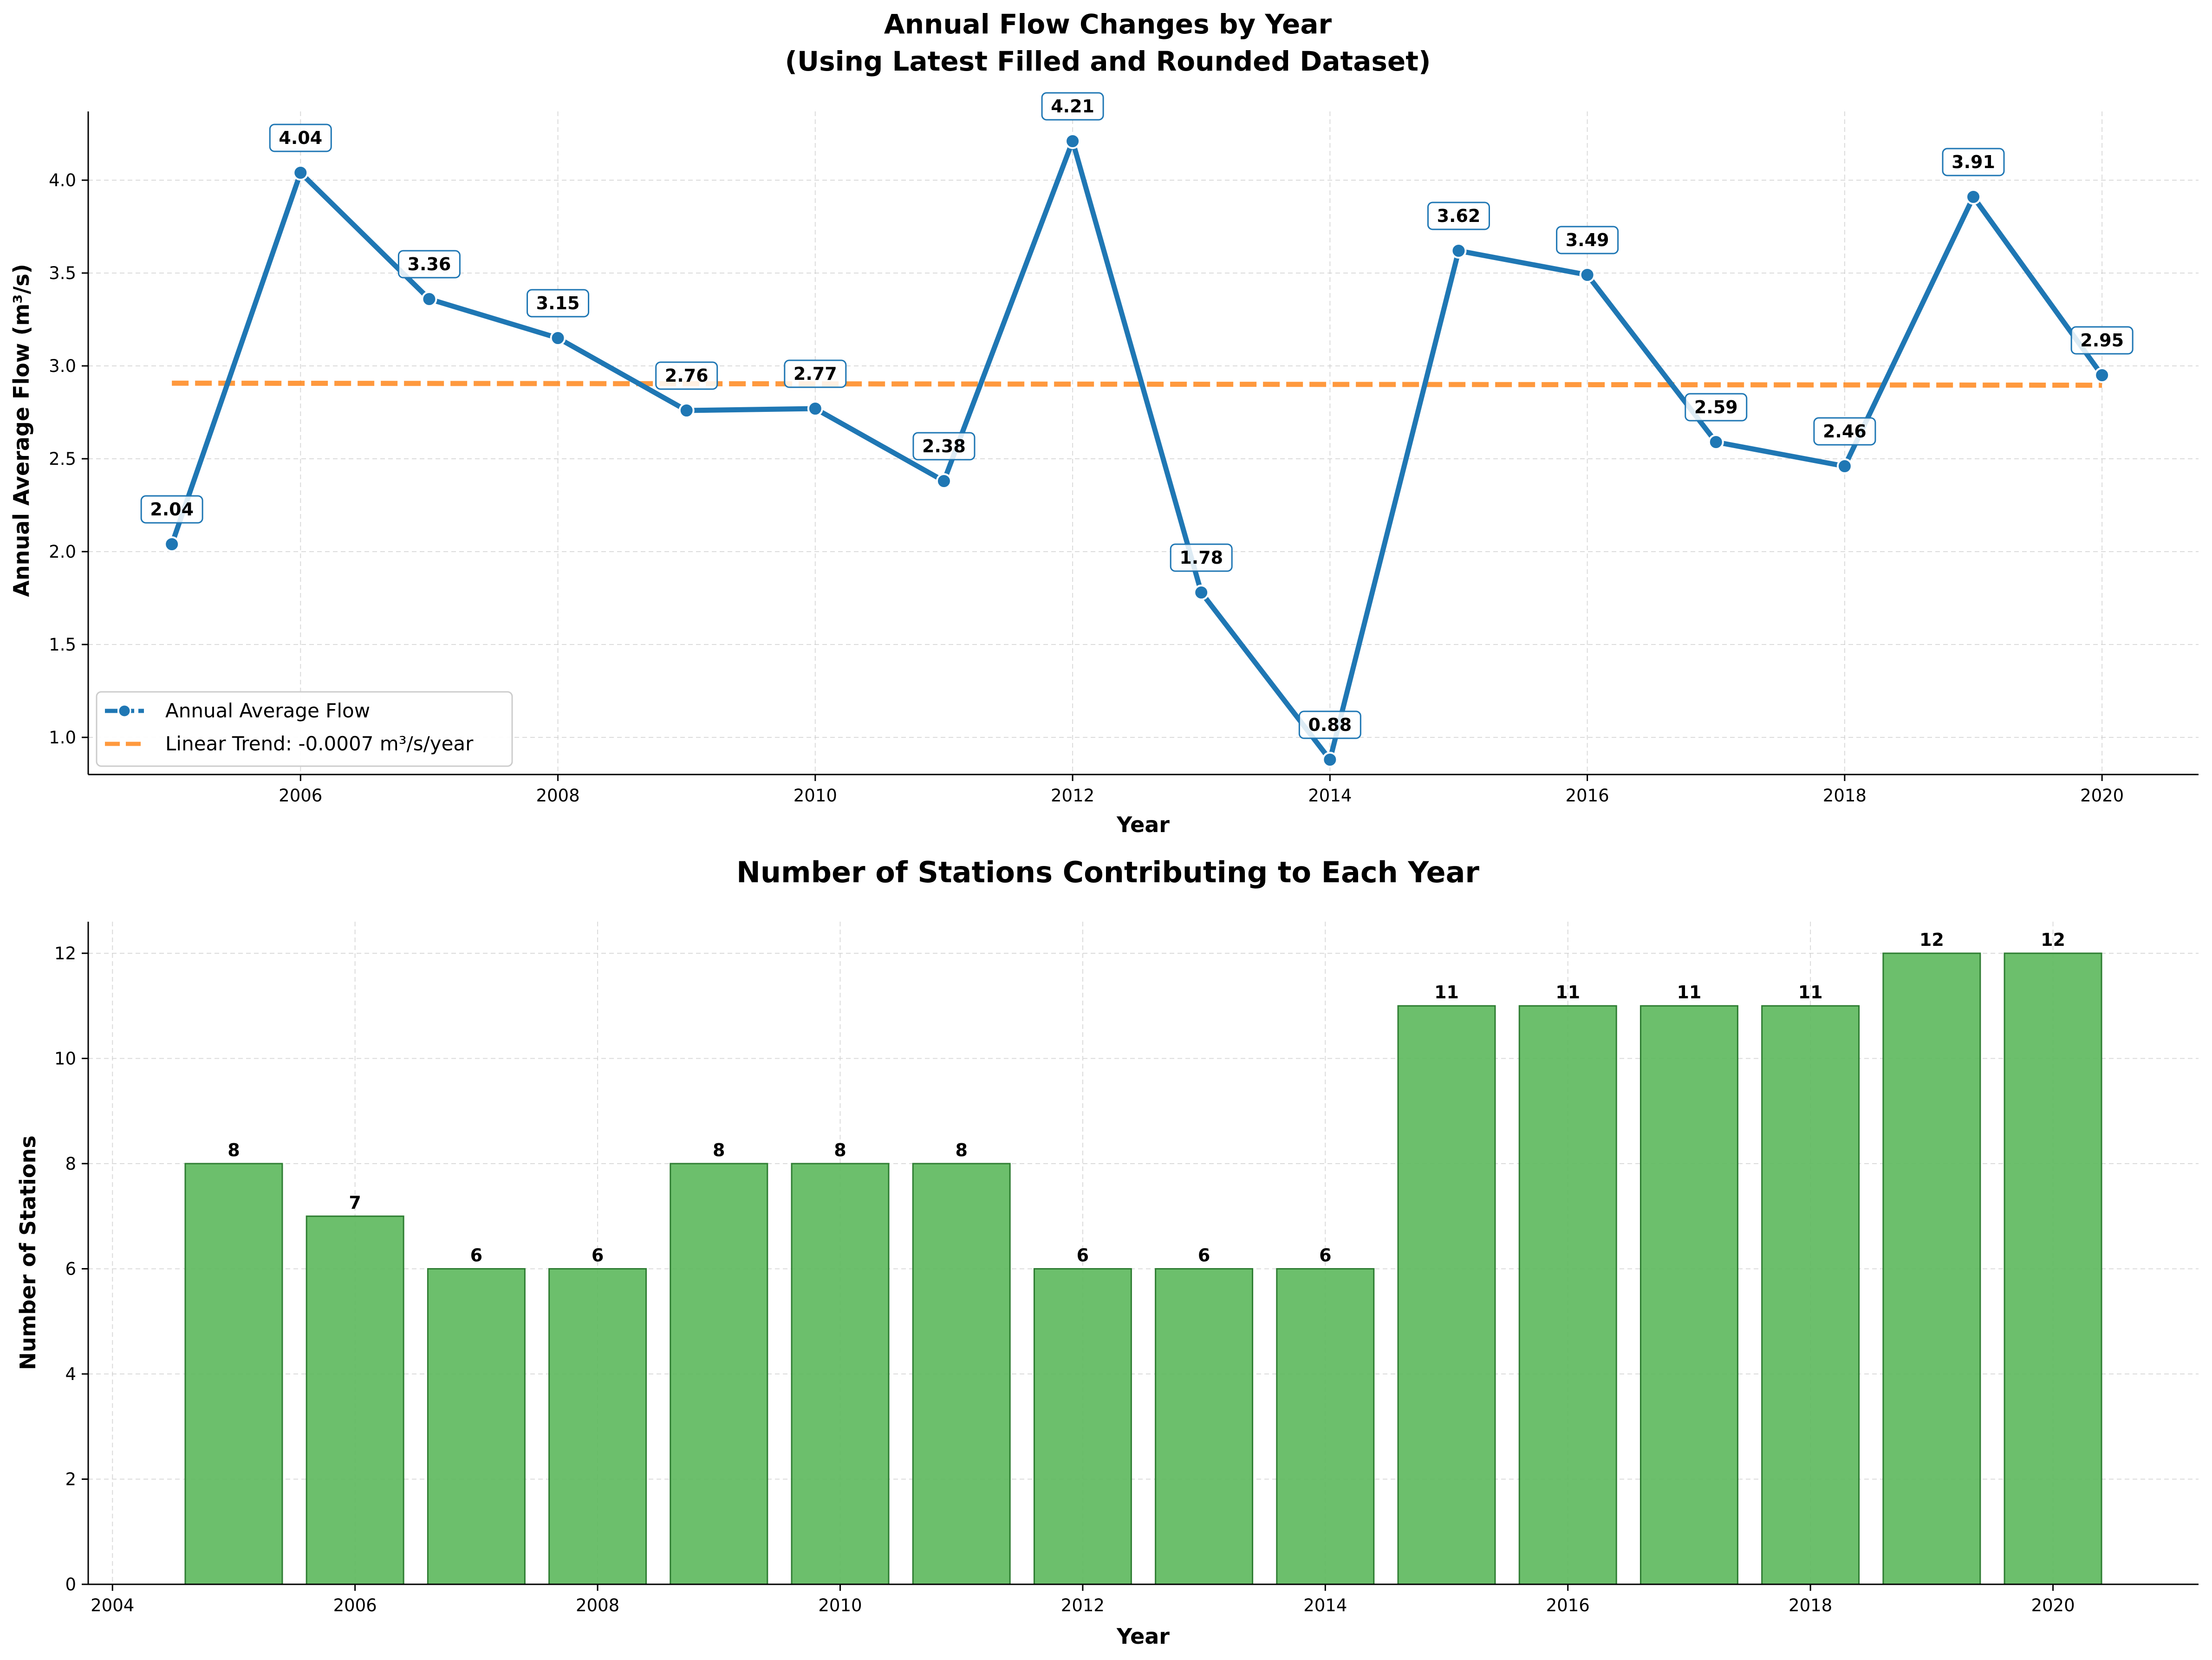 The height and width of the screenshot is (1660, 2212). What do you see at coordinates (1108, 24) in the screenshot?
I see `top-chart-title-line1: Annual Flow Changes by Year` at bounding box center [1108, 24].